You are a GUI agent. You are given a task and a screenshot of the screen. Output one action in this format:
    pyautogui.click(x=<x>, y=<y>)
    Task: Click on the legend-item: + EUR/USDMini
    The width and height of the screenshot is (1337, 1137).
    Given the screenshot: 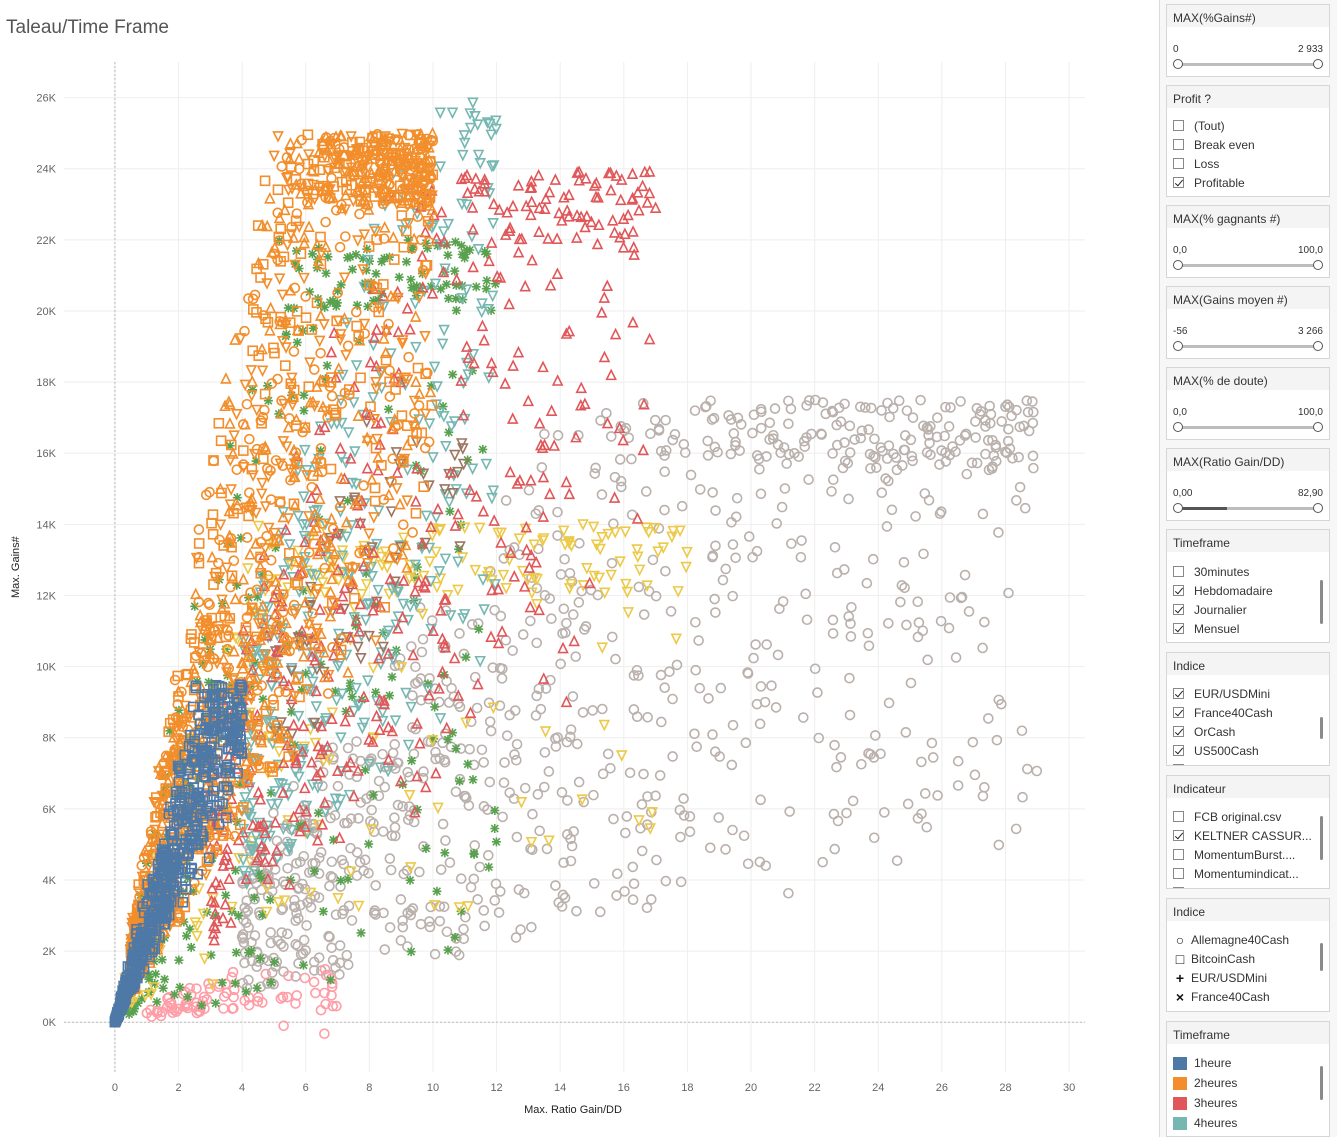 What is the action you would take?
    pyautogui.click(x=1248, y=978)
    